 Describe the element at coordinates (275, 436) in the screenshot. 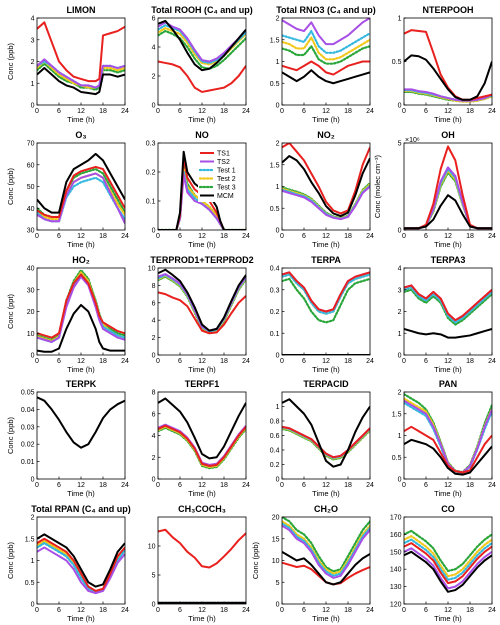

I see `y-tick-label: 0.6` at that location.